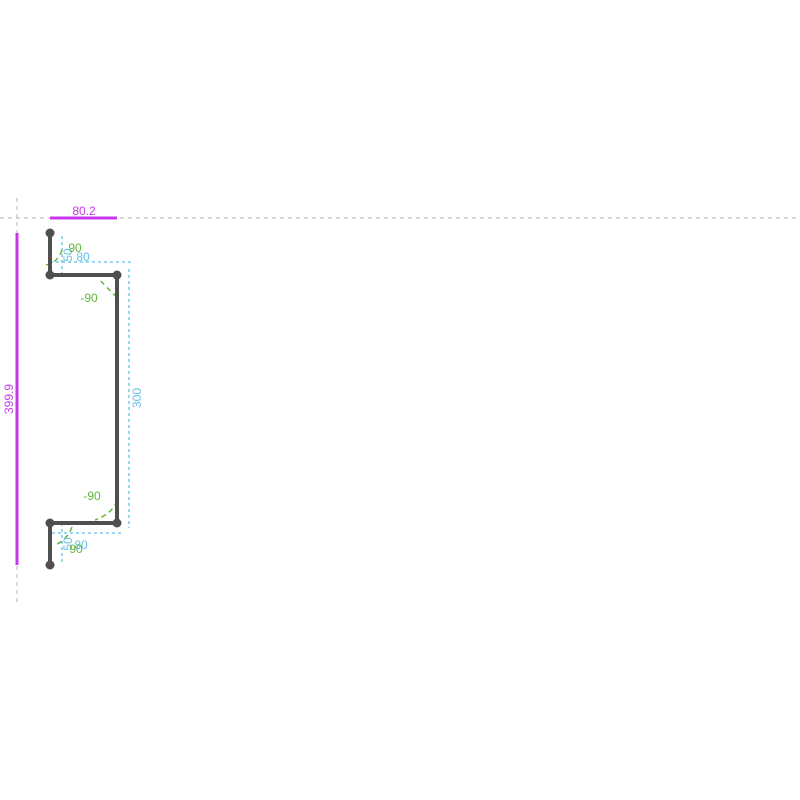 This screenshot has width=800, height=800. I want to click on bottom-lip-length-label: 50, so click(68, 544).